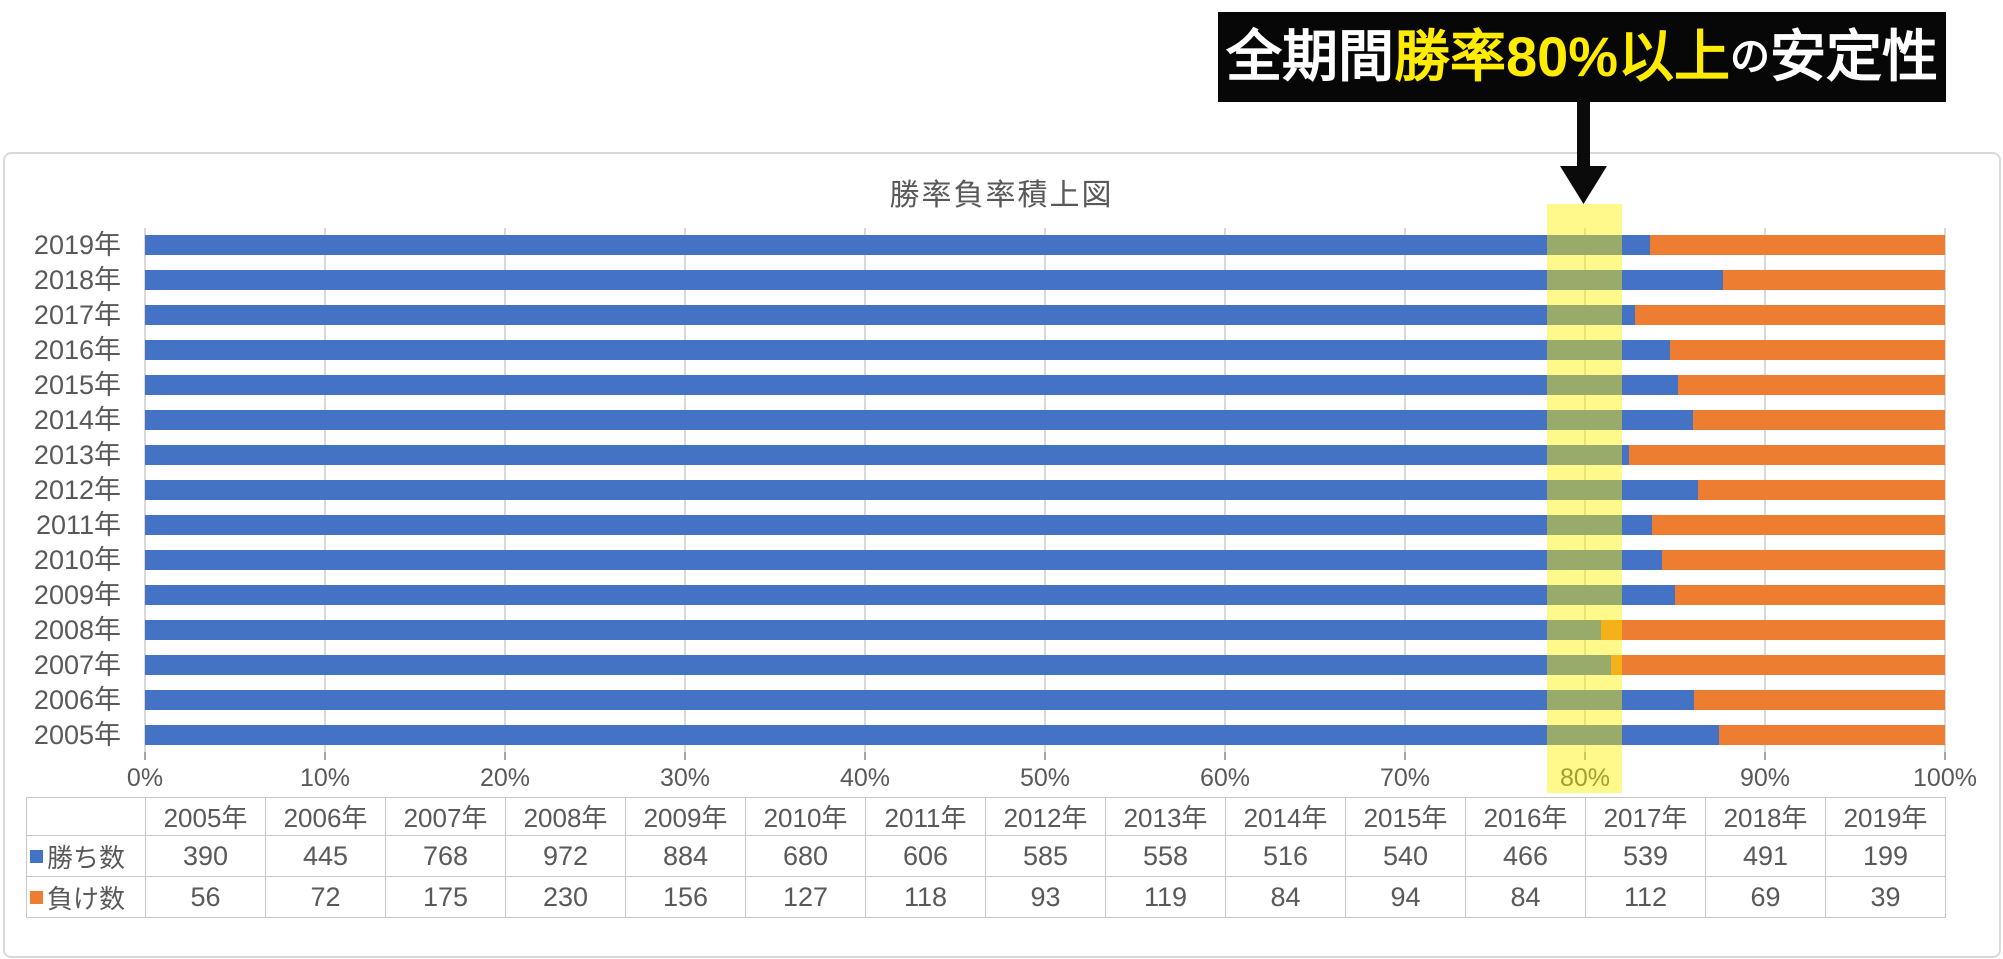  I want to click on axis-tick-0%, so click(145, 756).